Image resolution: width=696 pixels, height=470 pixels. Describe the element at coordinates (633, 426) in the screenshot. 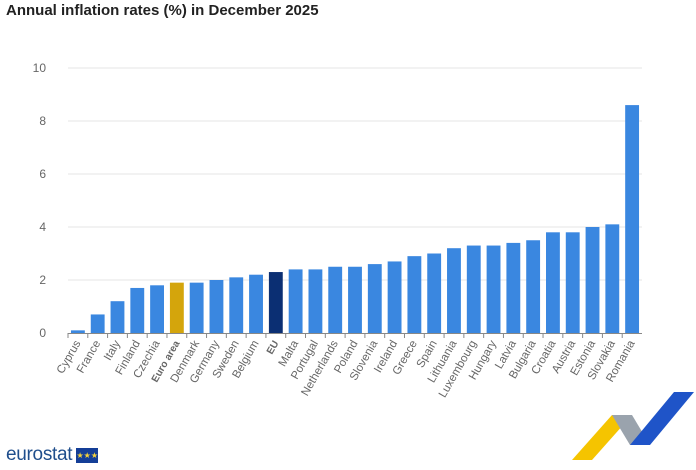

I see `decorative-chevron` at that location.